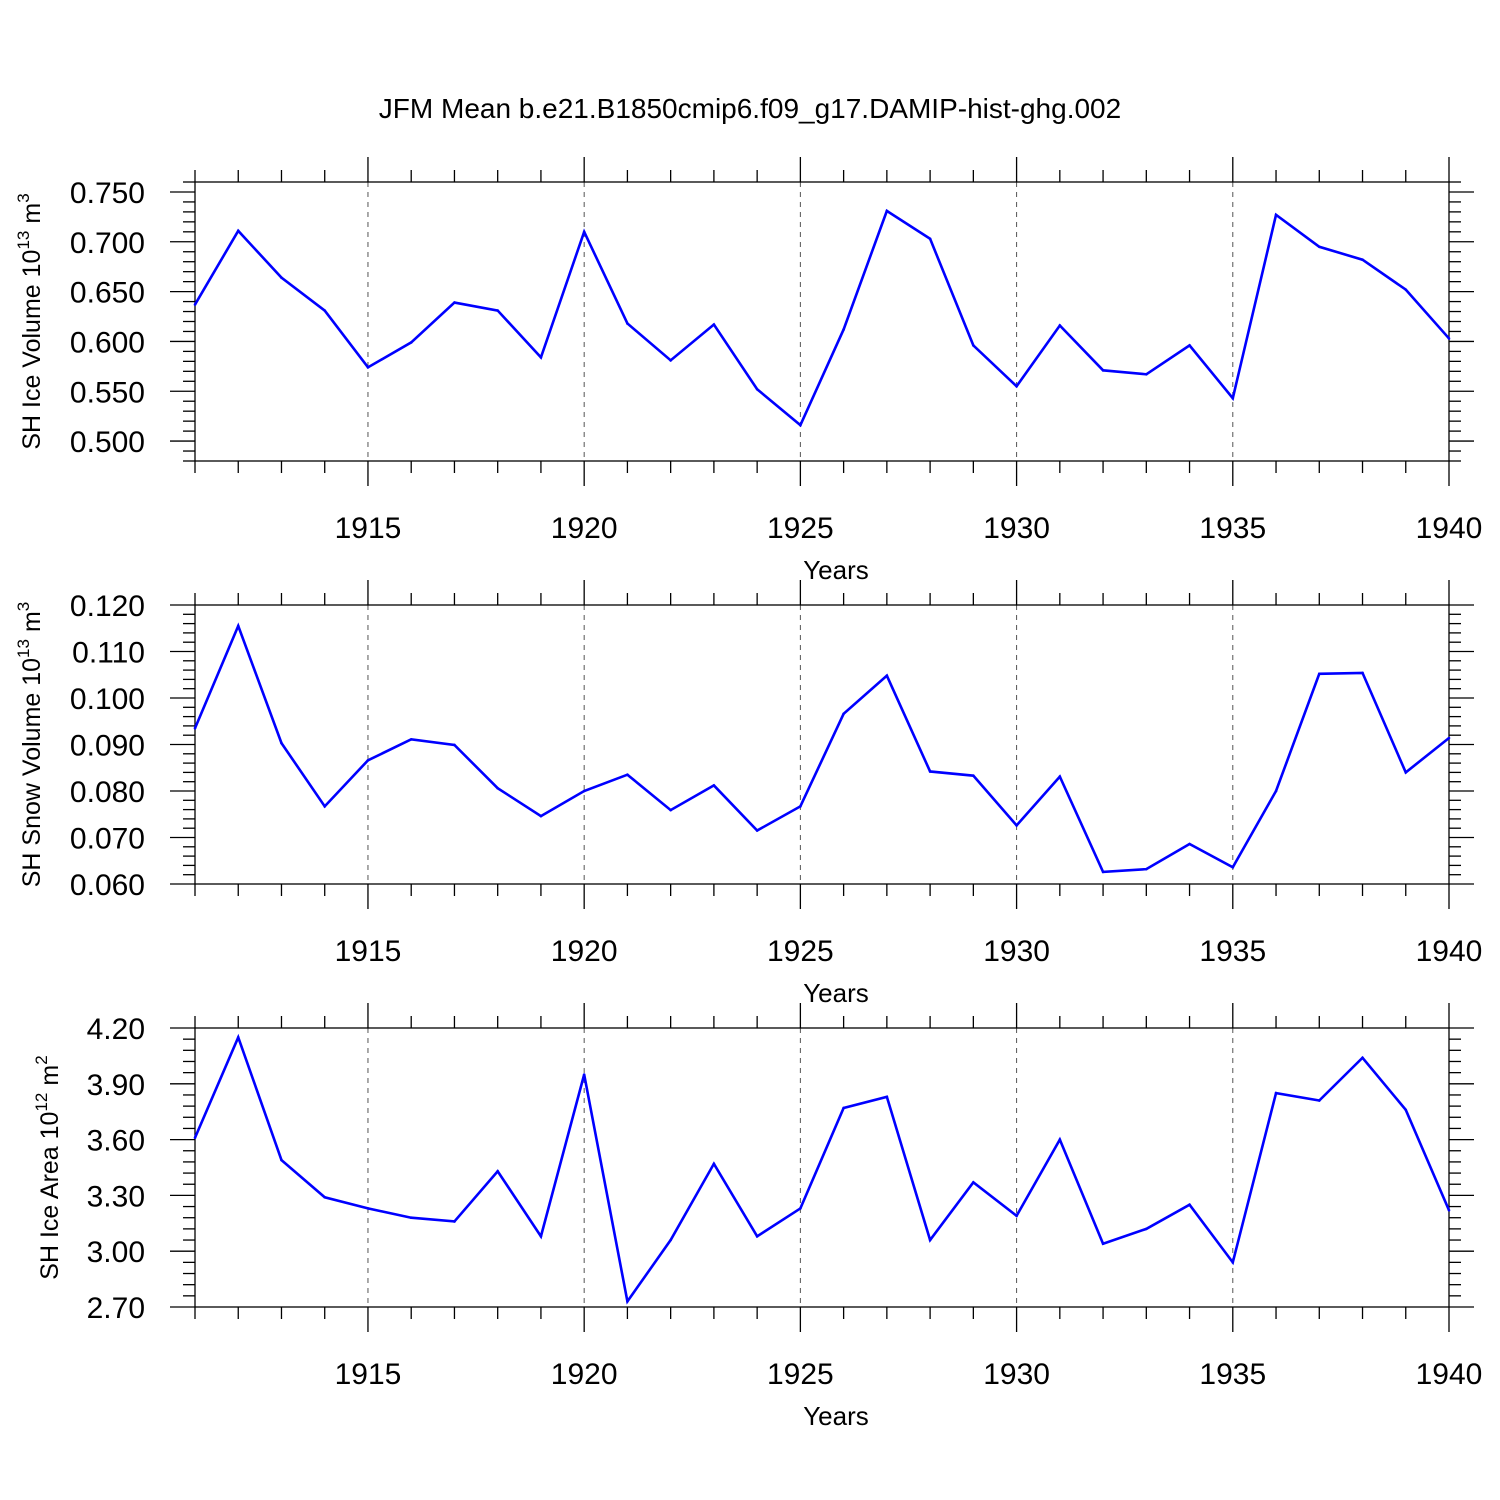 Image resolution: width=1500 pixels, height=1500 pixels. I want to click on x-tick-label: 1925, so click(800, 951).